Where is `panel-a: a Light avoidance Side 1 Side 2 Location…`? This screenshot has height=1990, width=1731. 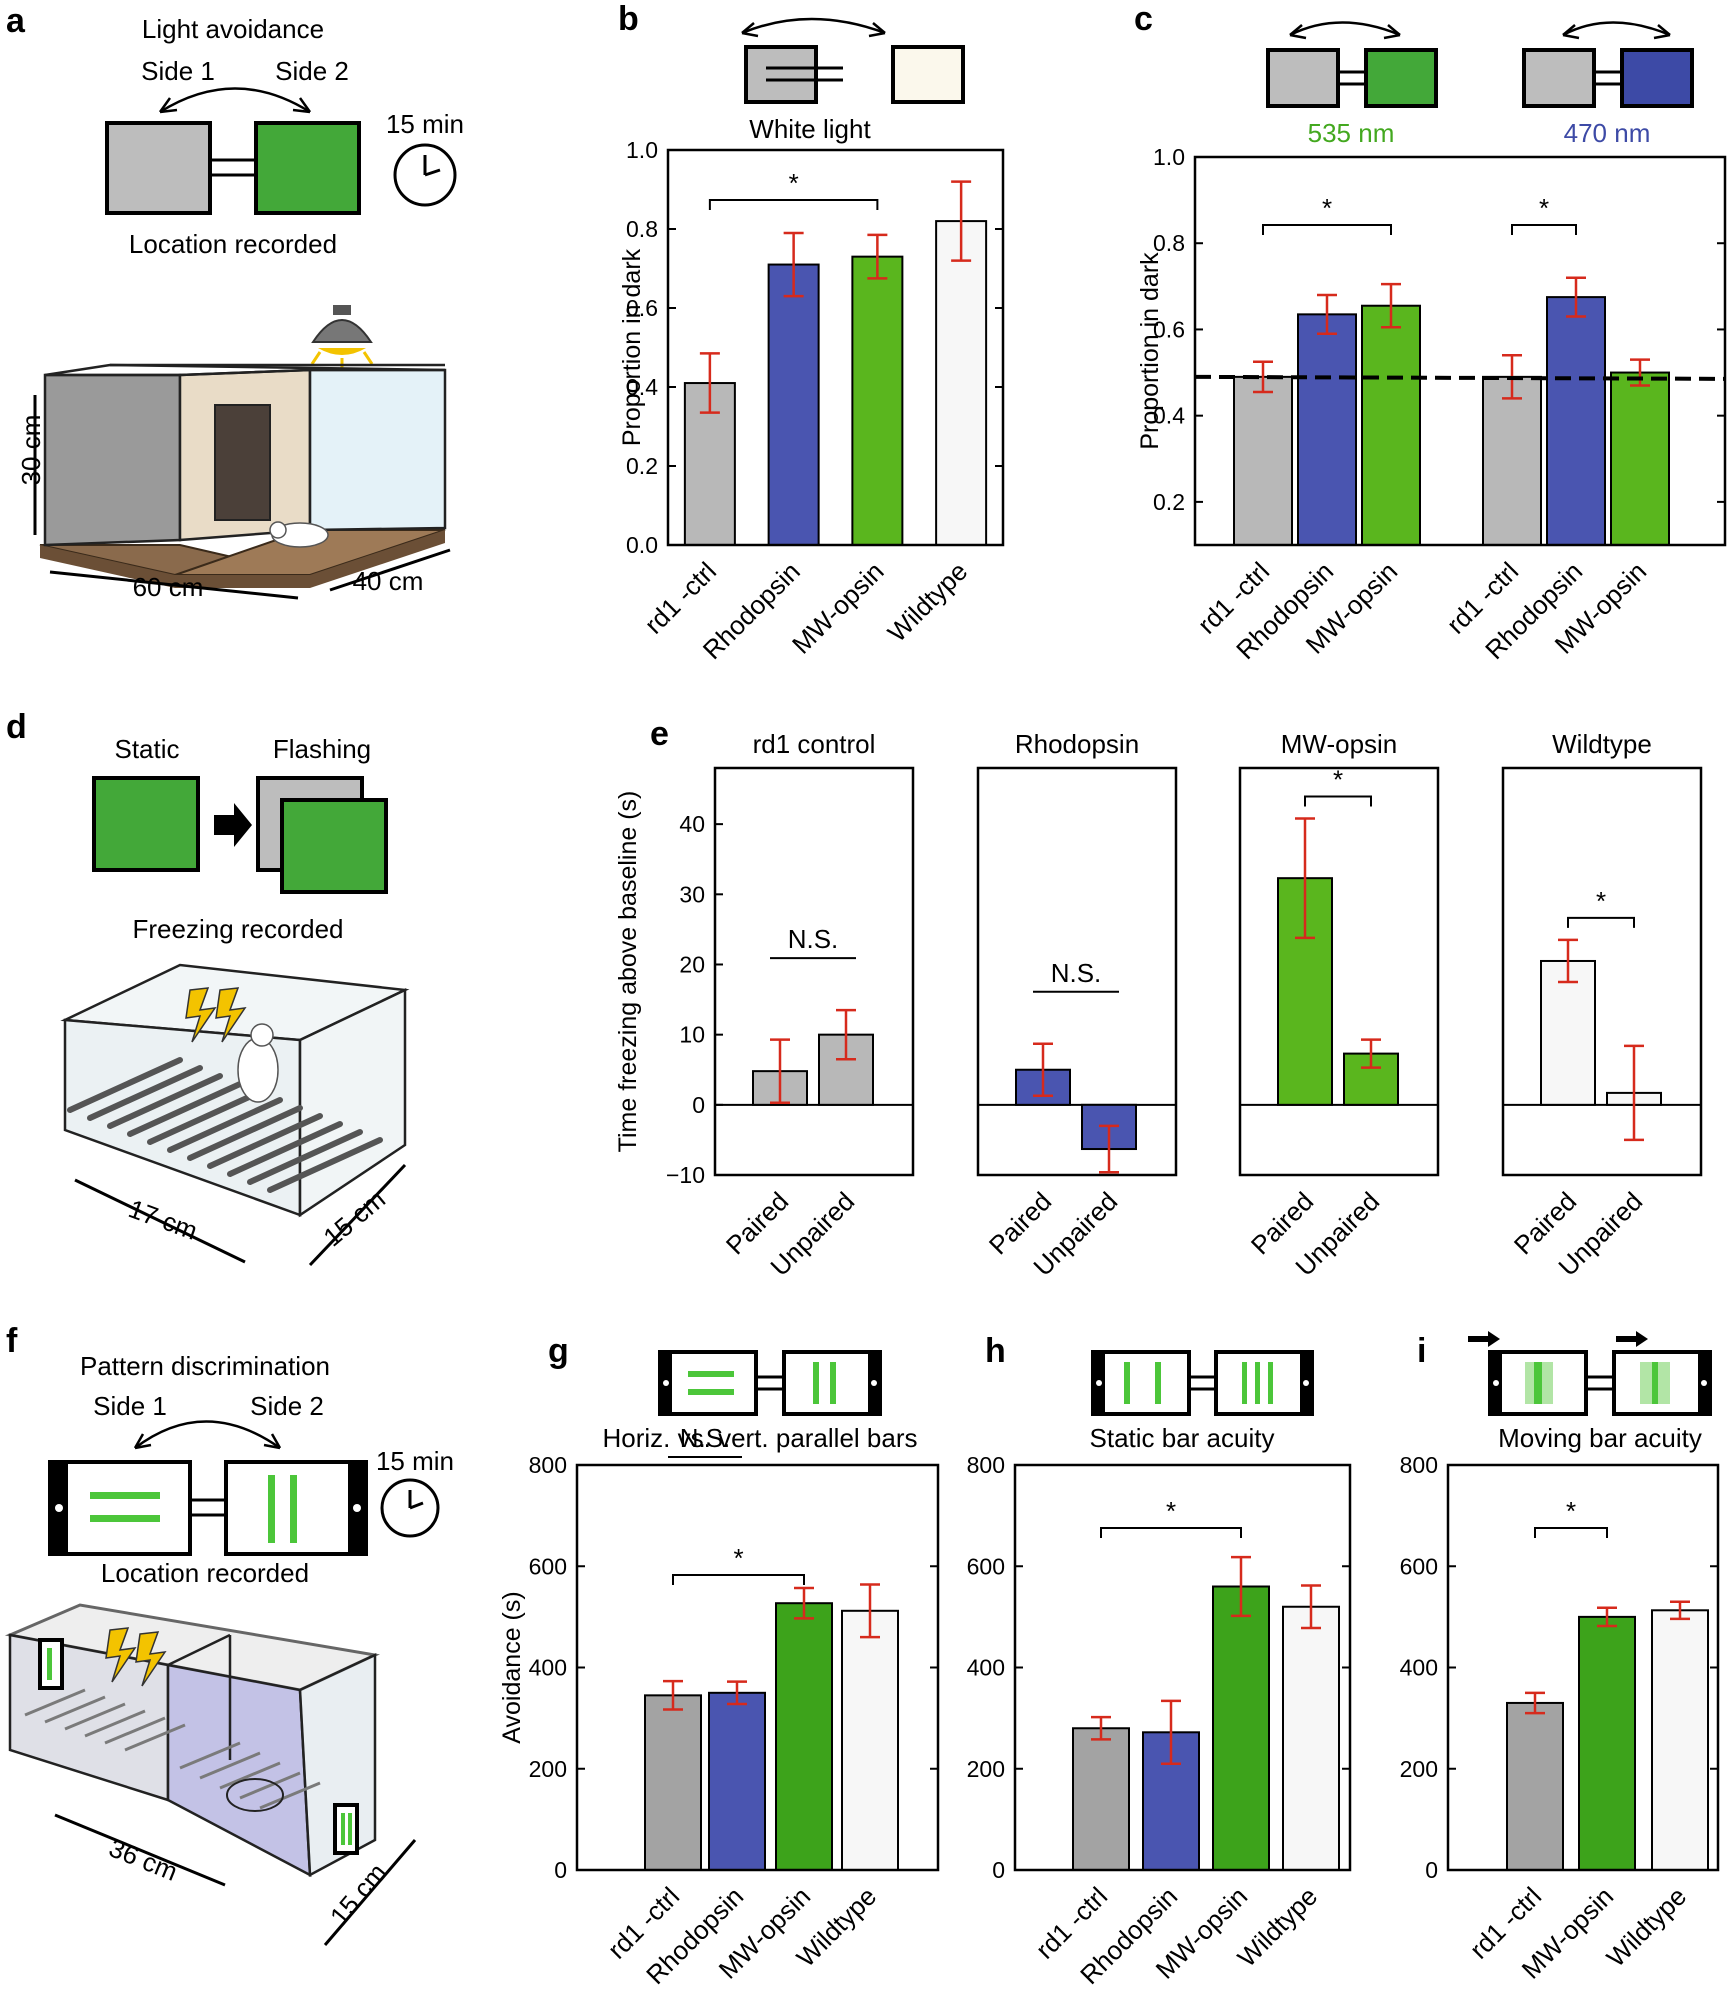
panel-a: a Light avoidance Side 1 Side 2 Location… is located at coordinates (235, 302).